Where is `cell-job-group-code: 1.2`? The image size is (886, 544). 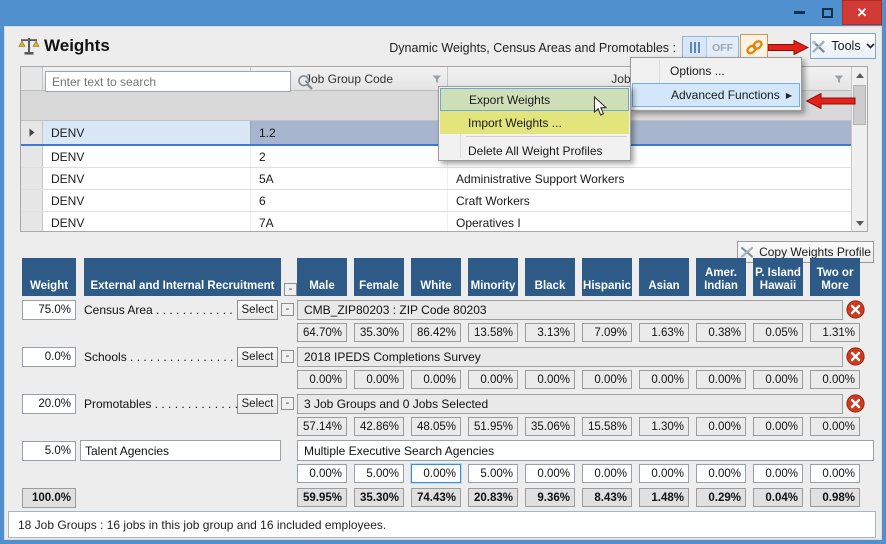
cell-job-group-code: 1.2 is located at coordinates (349, 132).